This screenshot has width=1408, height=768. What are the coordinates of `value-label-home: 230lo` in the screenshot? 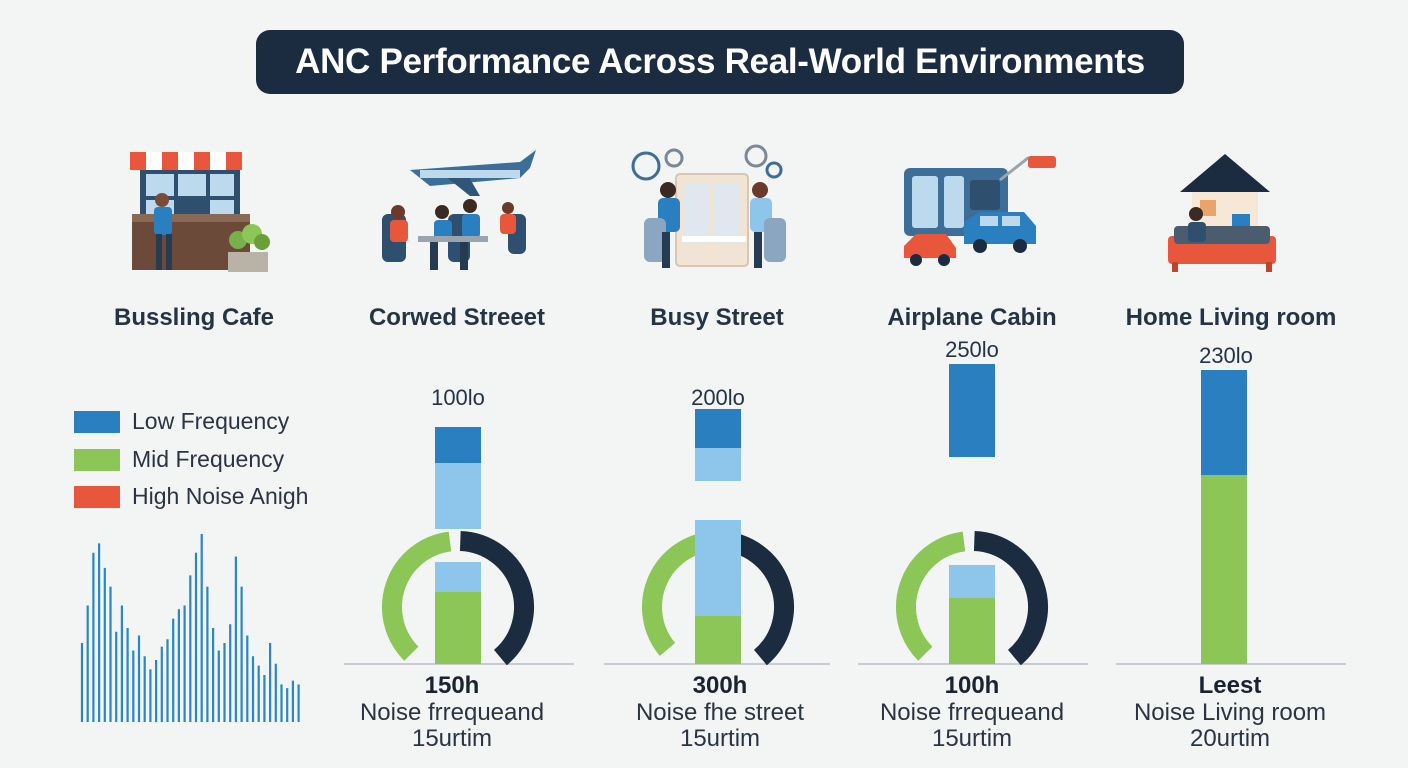 It's located at (1226, 355).